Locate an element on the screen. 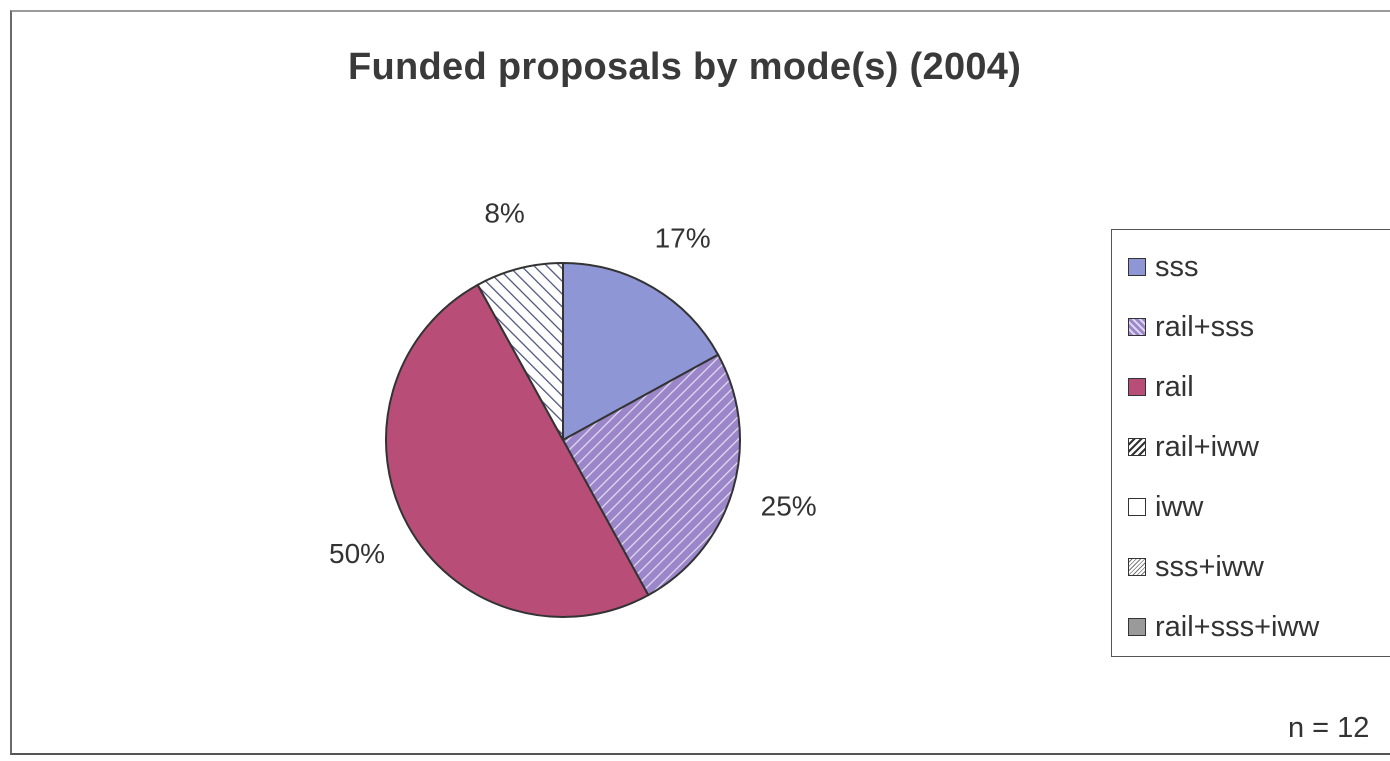  legend-label: rail is located at coordinates (1174, 386).